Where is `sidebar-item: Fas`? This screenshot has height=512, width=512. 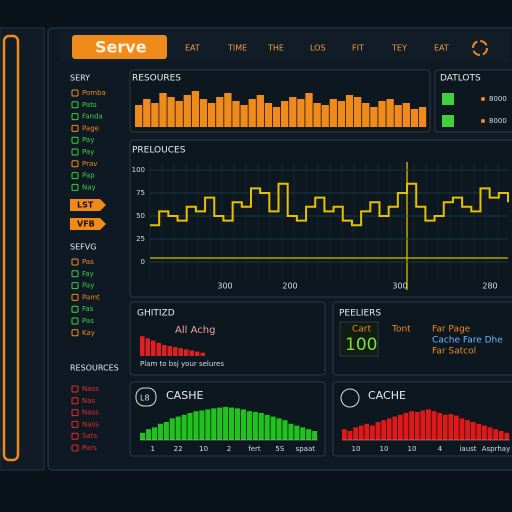 sidebar-item: Fas is located at coordinates (88, 309).